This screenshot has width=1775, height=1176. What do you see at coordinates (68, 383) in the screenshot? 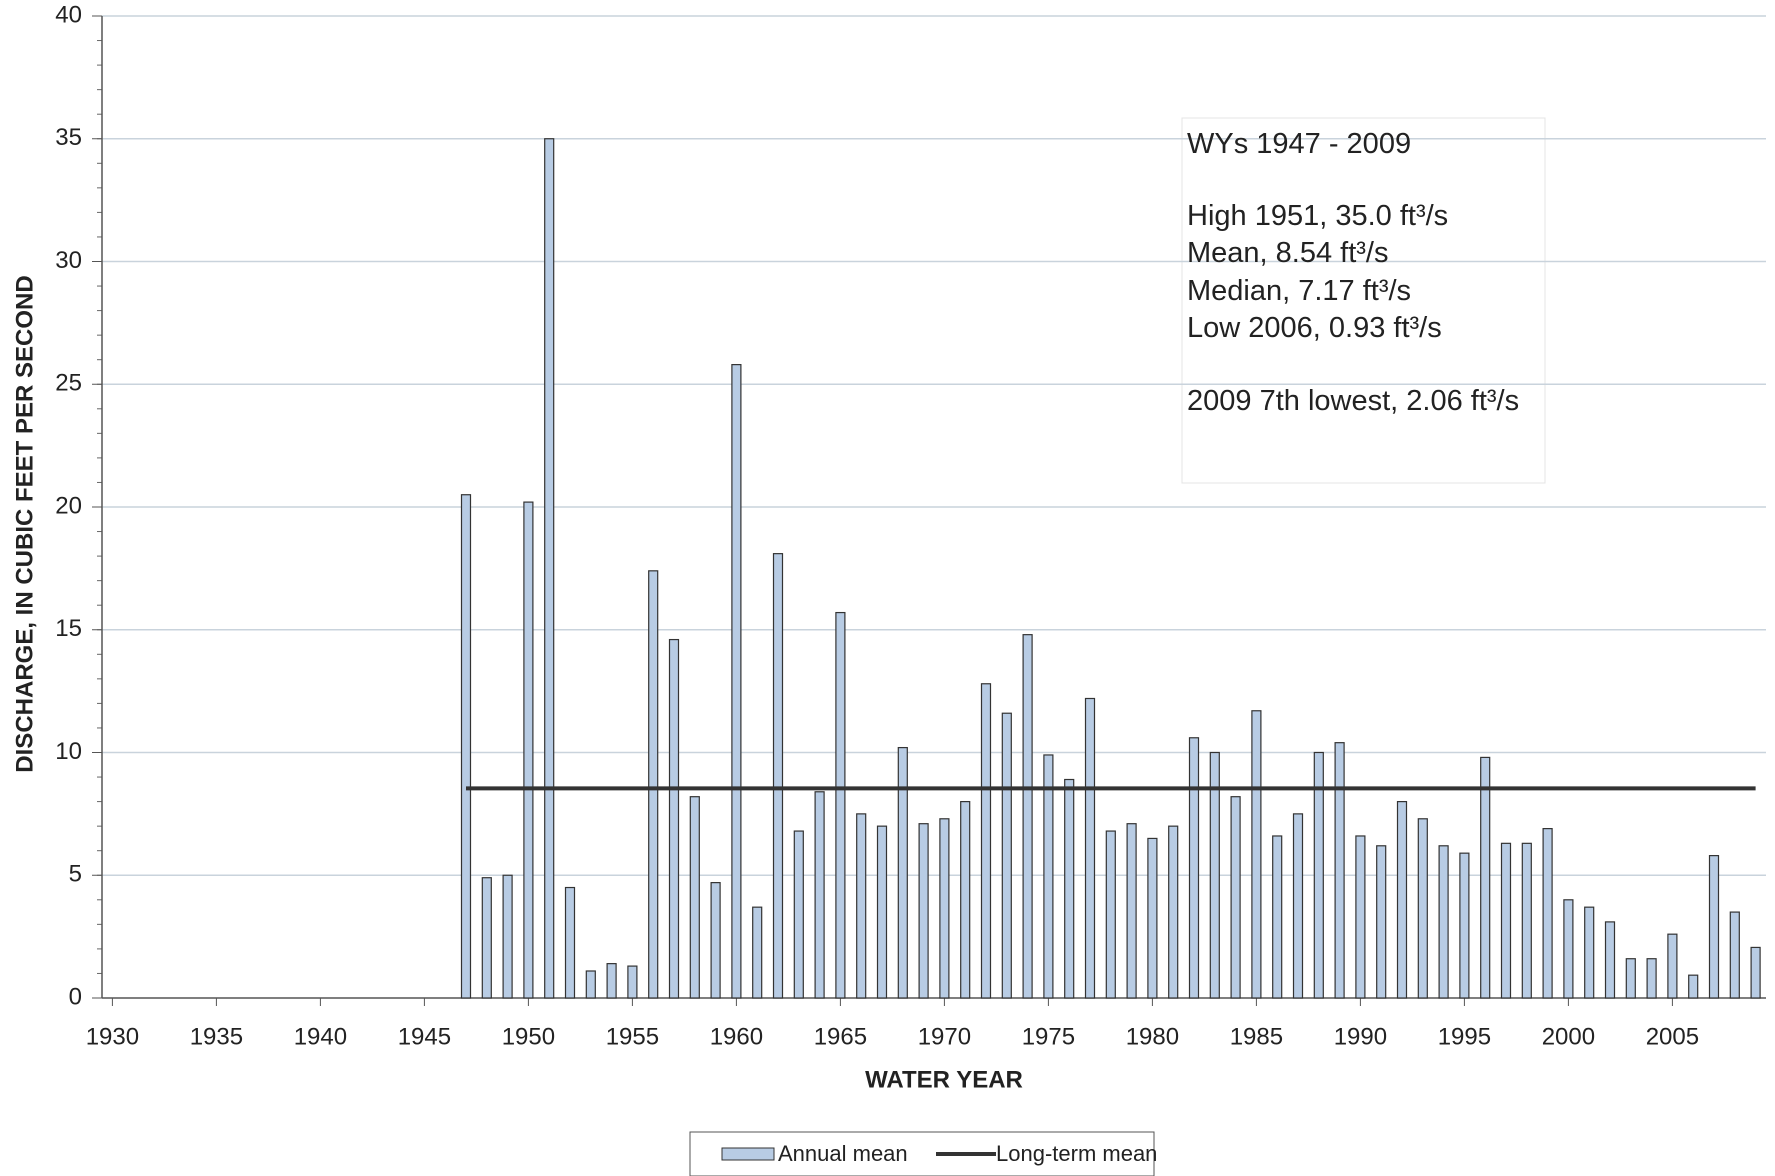
I see `y-tick-label: 25` at bounding box center [68, 383].